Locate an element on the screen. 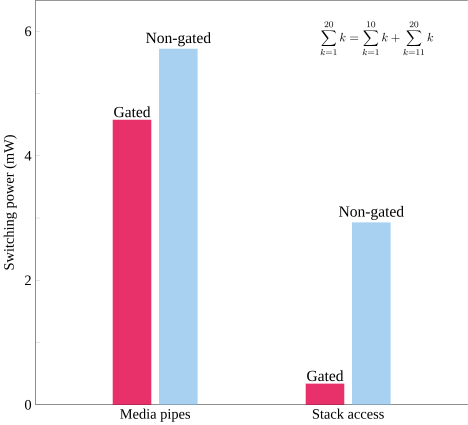  y-tick-label: 2 is located at coordinates (28, 280).